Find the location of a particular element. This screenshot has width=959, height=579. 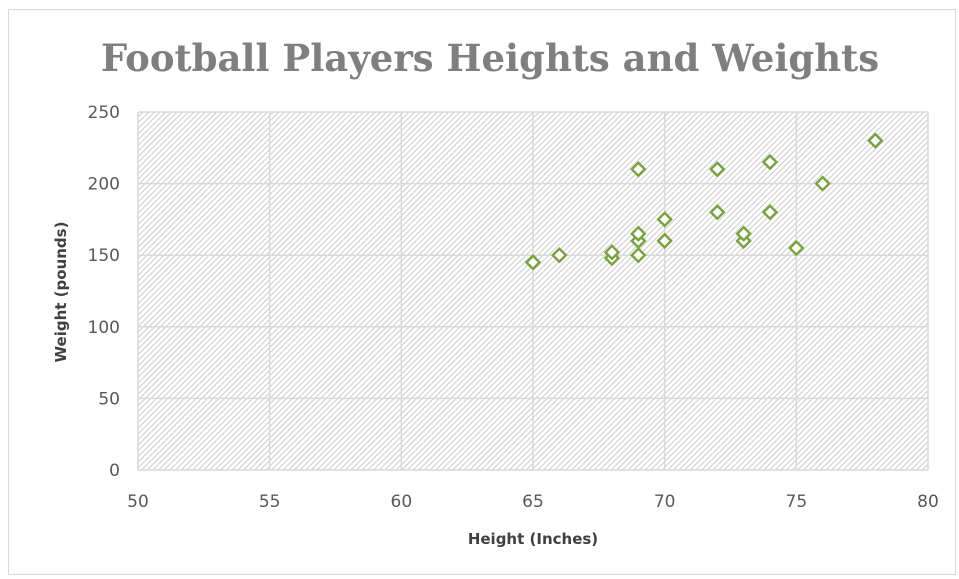

x-tick-label: 70 is located at coordinates (665, 502).